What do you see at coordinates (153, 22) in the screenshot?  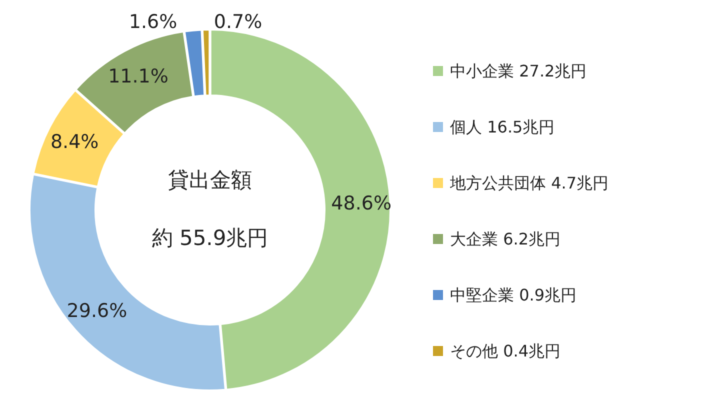 I see `data-label: 1.6%` at bounding box center [153, 22].